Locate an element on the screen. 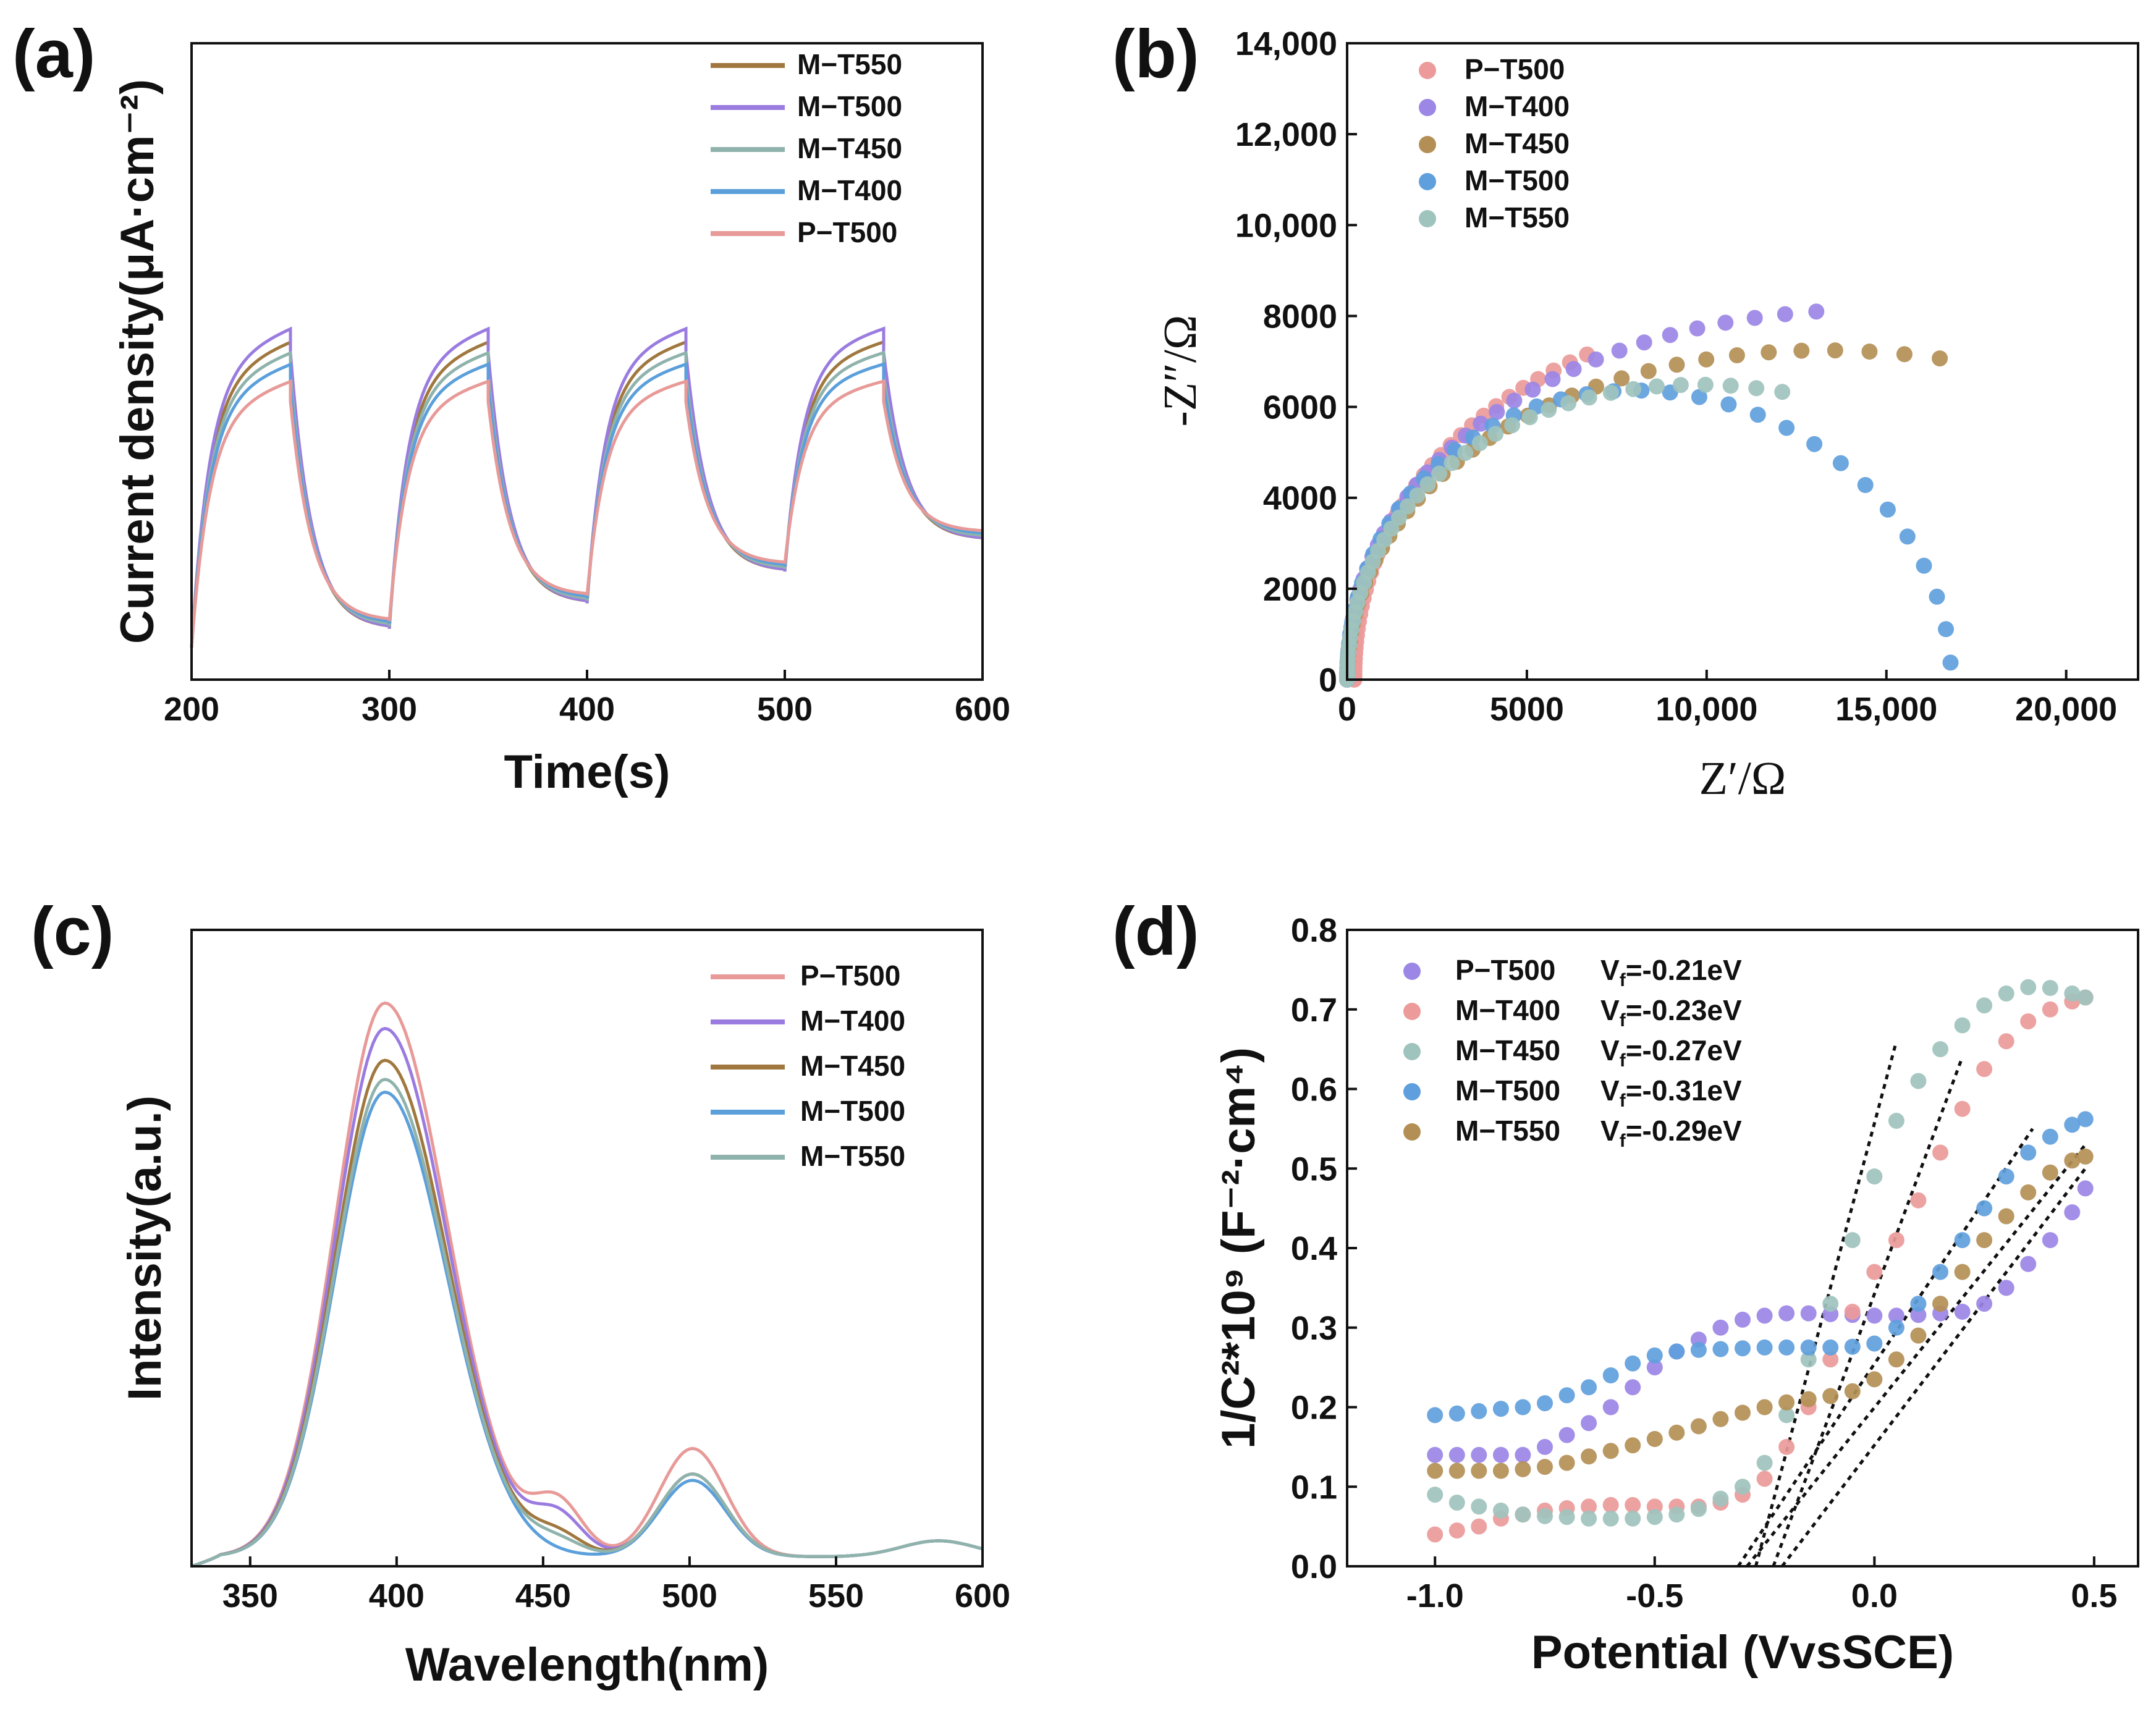 This screenshot has width=2156, height=1709. panel-b-ytick-label: 6000 is located at coordinates (1300, 407).